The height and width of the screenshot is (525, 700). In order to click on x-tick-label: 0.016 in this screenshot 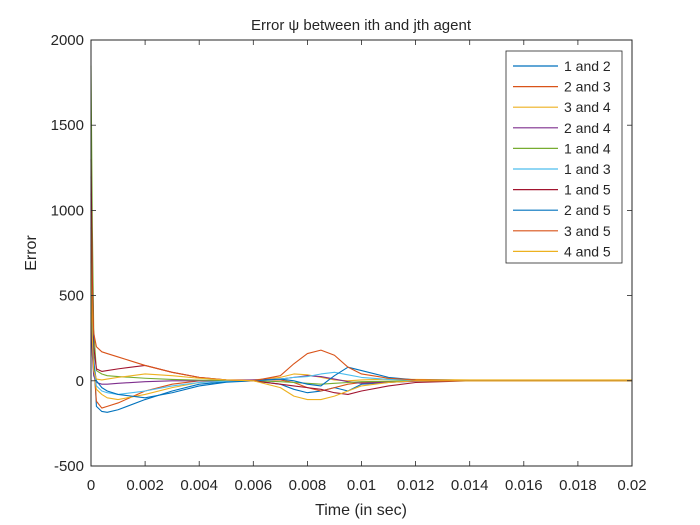, I will do `click(524, 485)`.